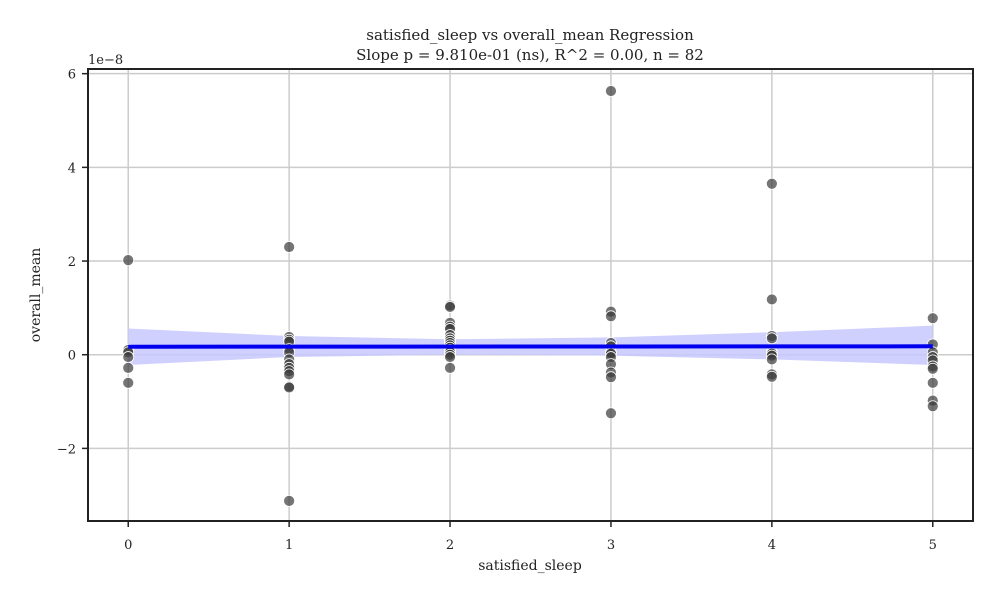 The height and width of the screenshot is (604, 1000). I want to click on y-axis-label: overall_mean, so click(36, 295).